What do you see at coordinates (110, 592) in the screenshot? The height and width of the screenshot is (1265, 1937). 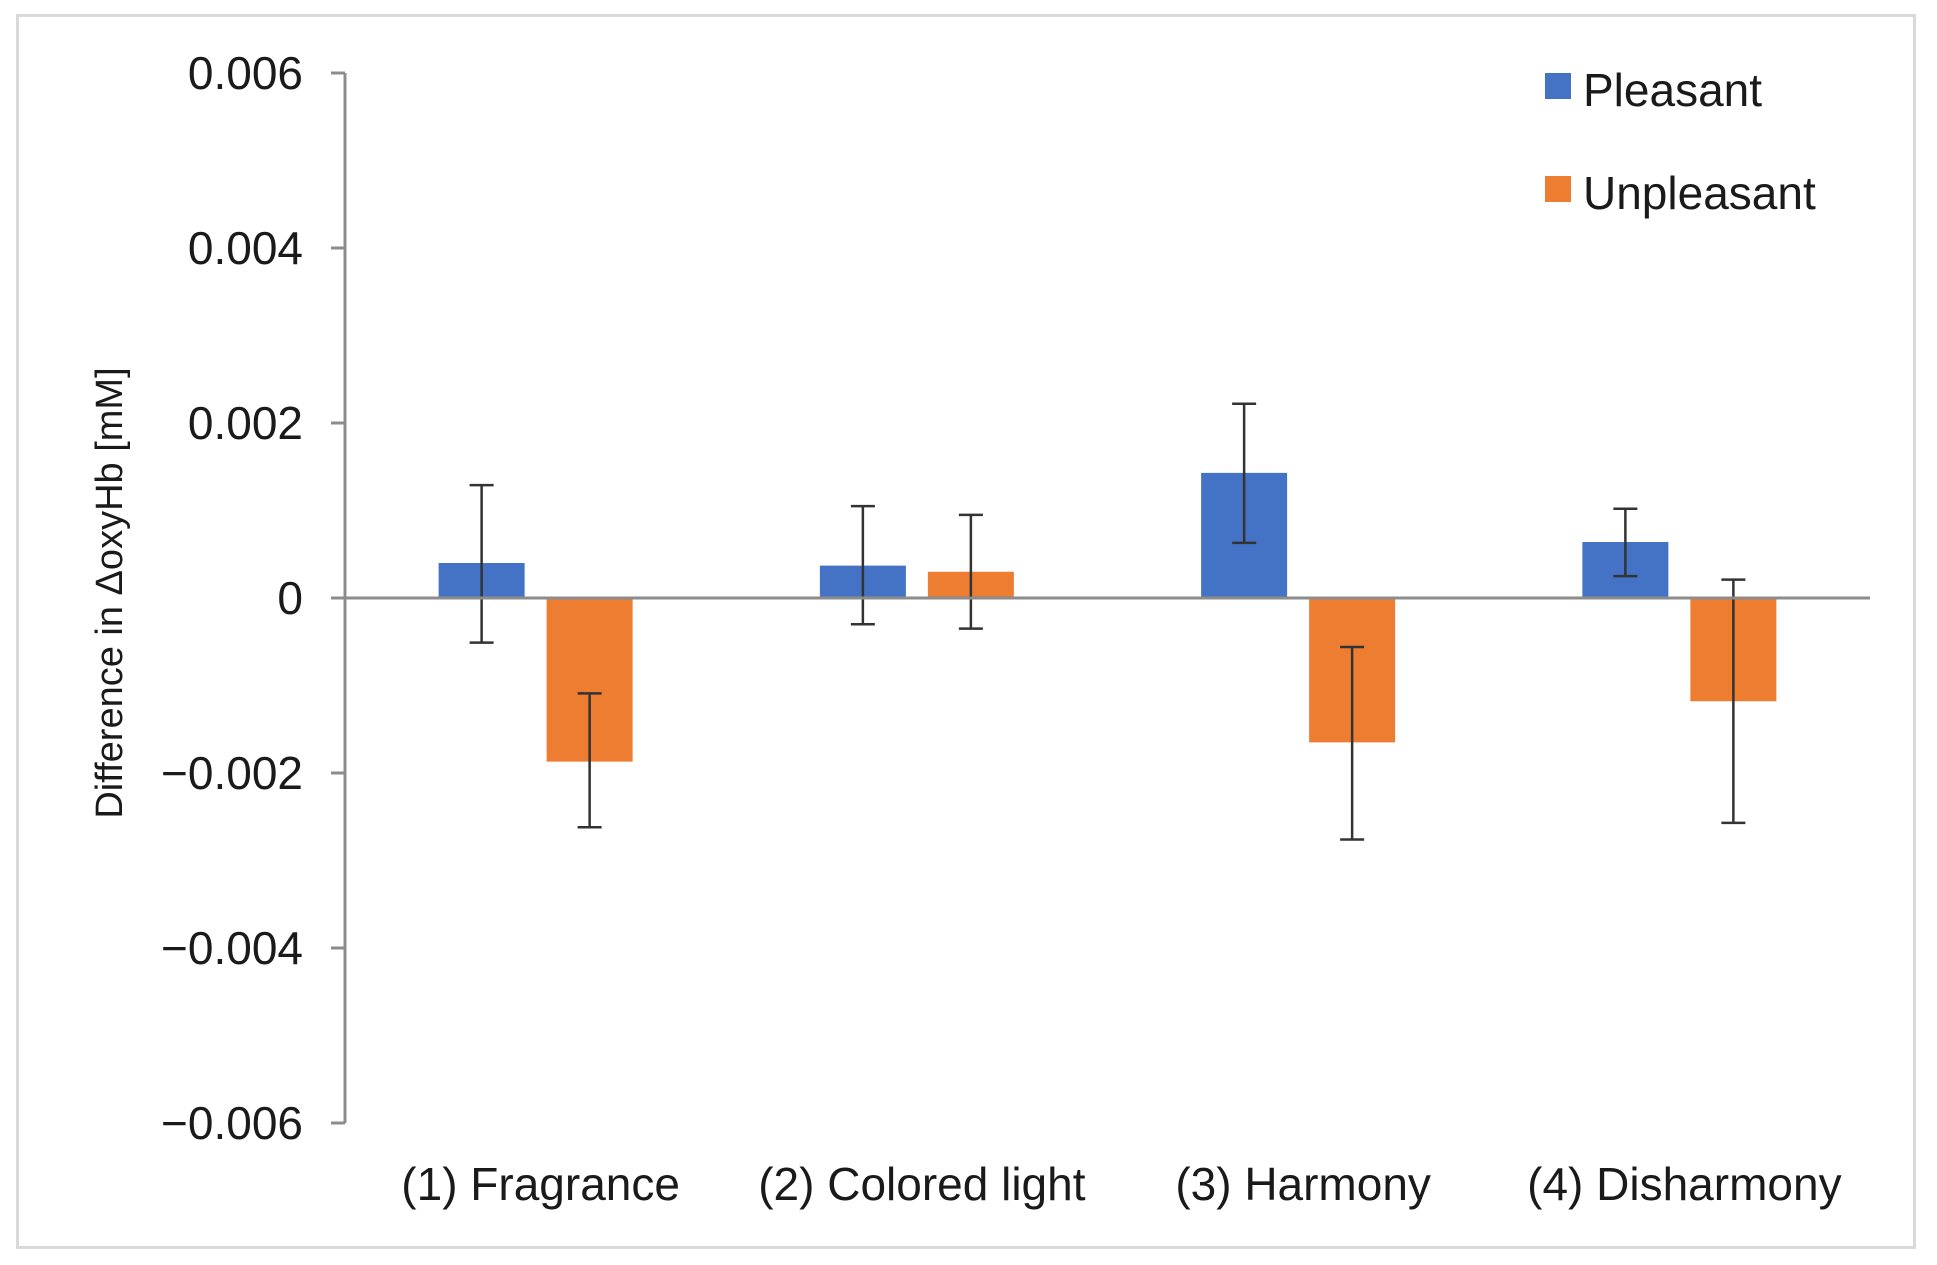 I see `y-axis-label: Difference in ΔoxyHb [mM]` at bounding box center [110, 592].